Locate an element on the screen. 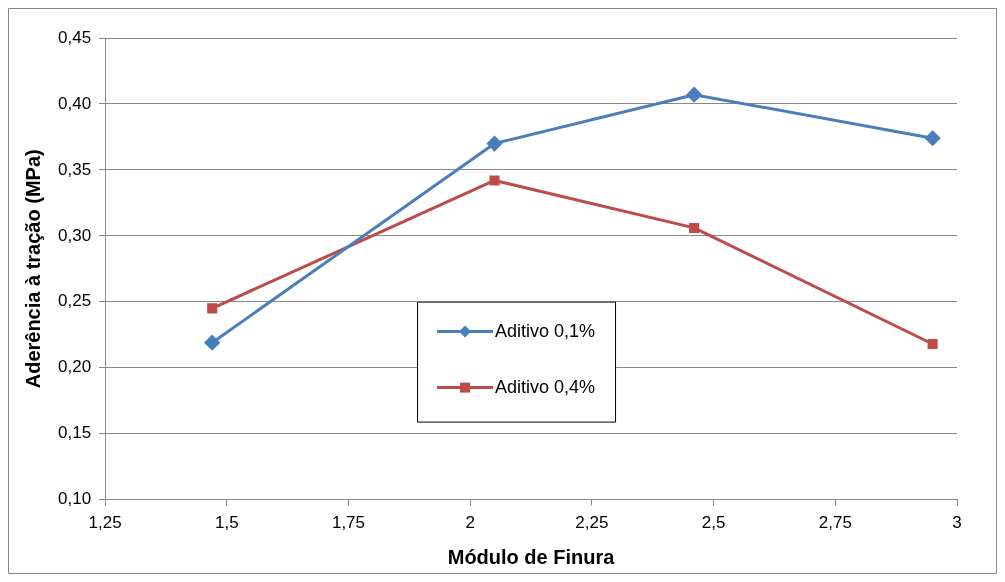 The height and width of the screenshot is (582, 1005). y-tick-label: 0,30 is located at coordinates (74, 235).